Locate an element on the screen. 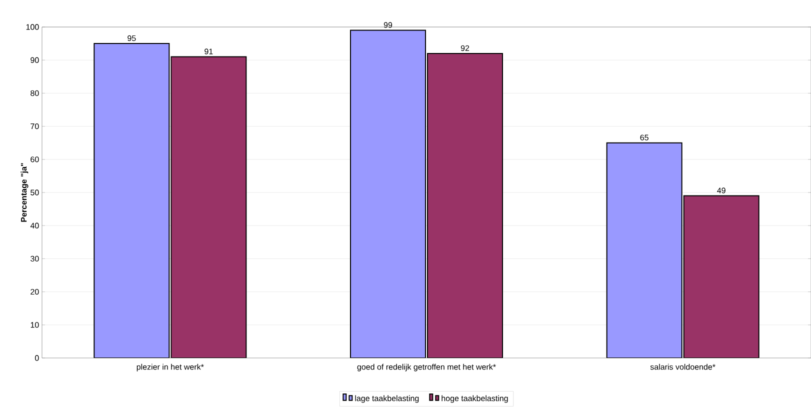  data-label: 99 is located at coordinates (388, 25).